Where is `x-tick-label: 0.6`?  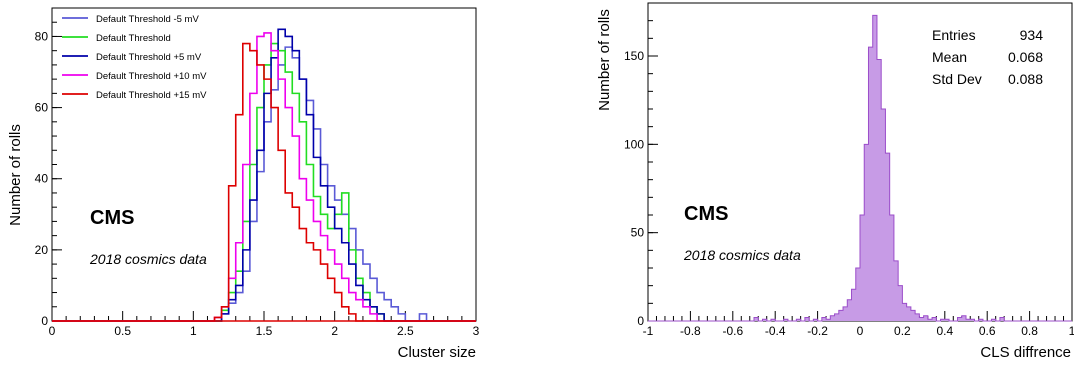
x-tick-label: 0.6 is located at coordinates (987, 331).